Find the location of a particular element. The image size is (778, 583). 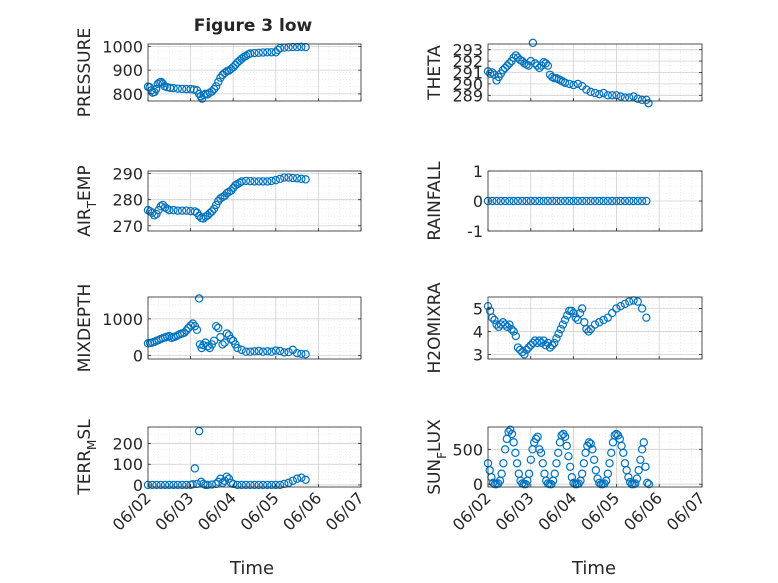

y-tick-label: 293 is located at coordinates (467, 50).